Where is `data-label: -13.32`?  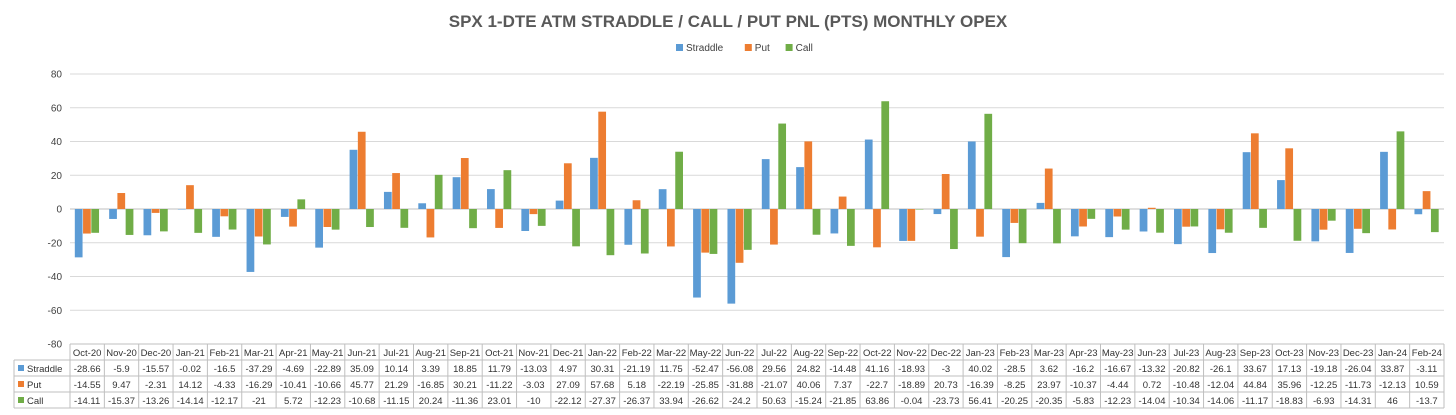 data-label: -13.32 is located at coordinates (1152, 369).